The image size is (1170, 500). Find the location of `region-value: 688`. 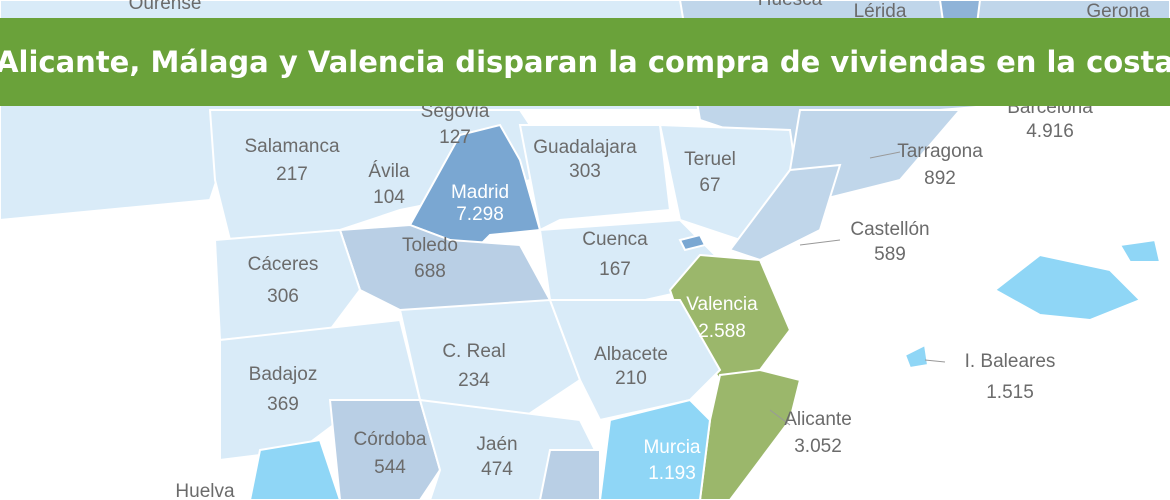

region-value: 688 is located at coordinates (430, 271).